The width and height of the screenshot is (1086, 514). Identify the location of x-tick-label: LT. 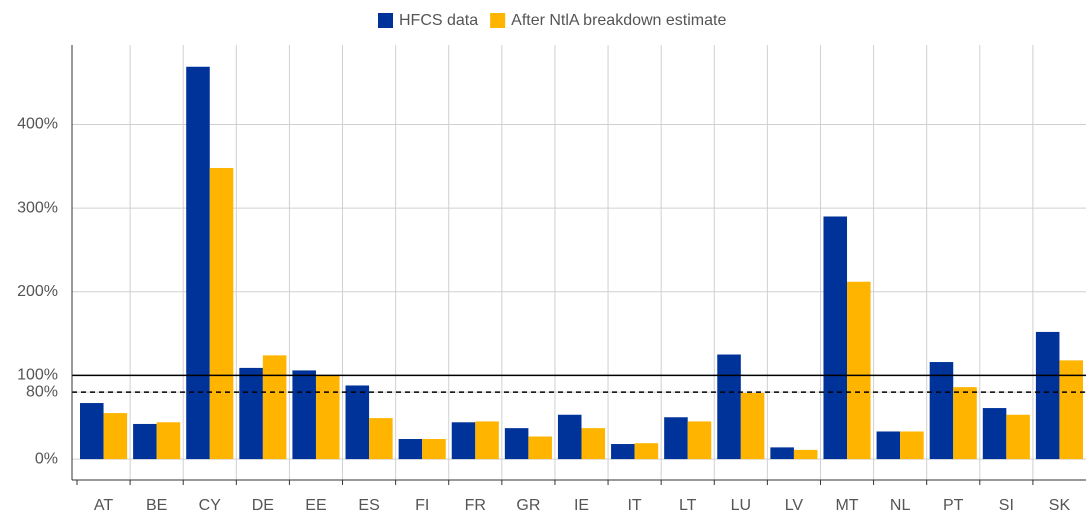
(688, 505).